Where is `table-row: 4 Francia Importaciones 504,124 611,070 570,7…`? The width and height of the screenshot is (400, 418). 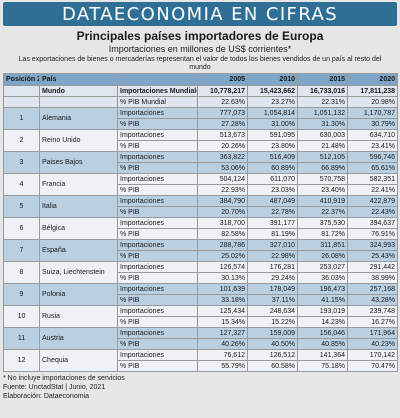 table-row: 4 Francia Importaciones 504,124 611,070 570,7… is located at coordinates (200, 184).